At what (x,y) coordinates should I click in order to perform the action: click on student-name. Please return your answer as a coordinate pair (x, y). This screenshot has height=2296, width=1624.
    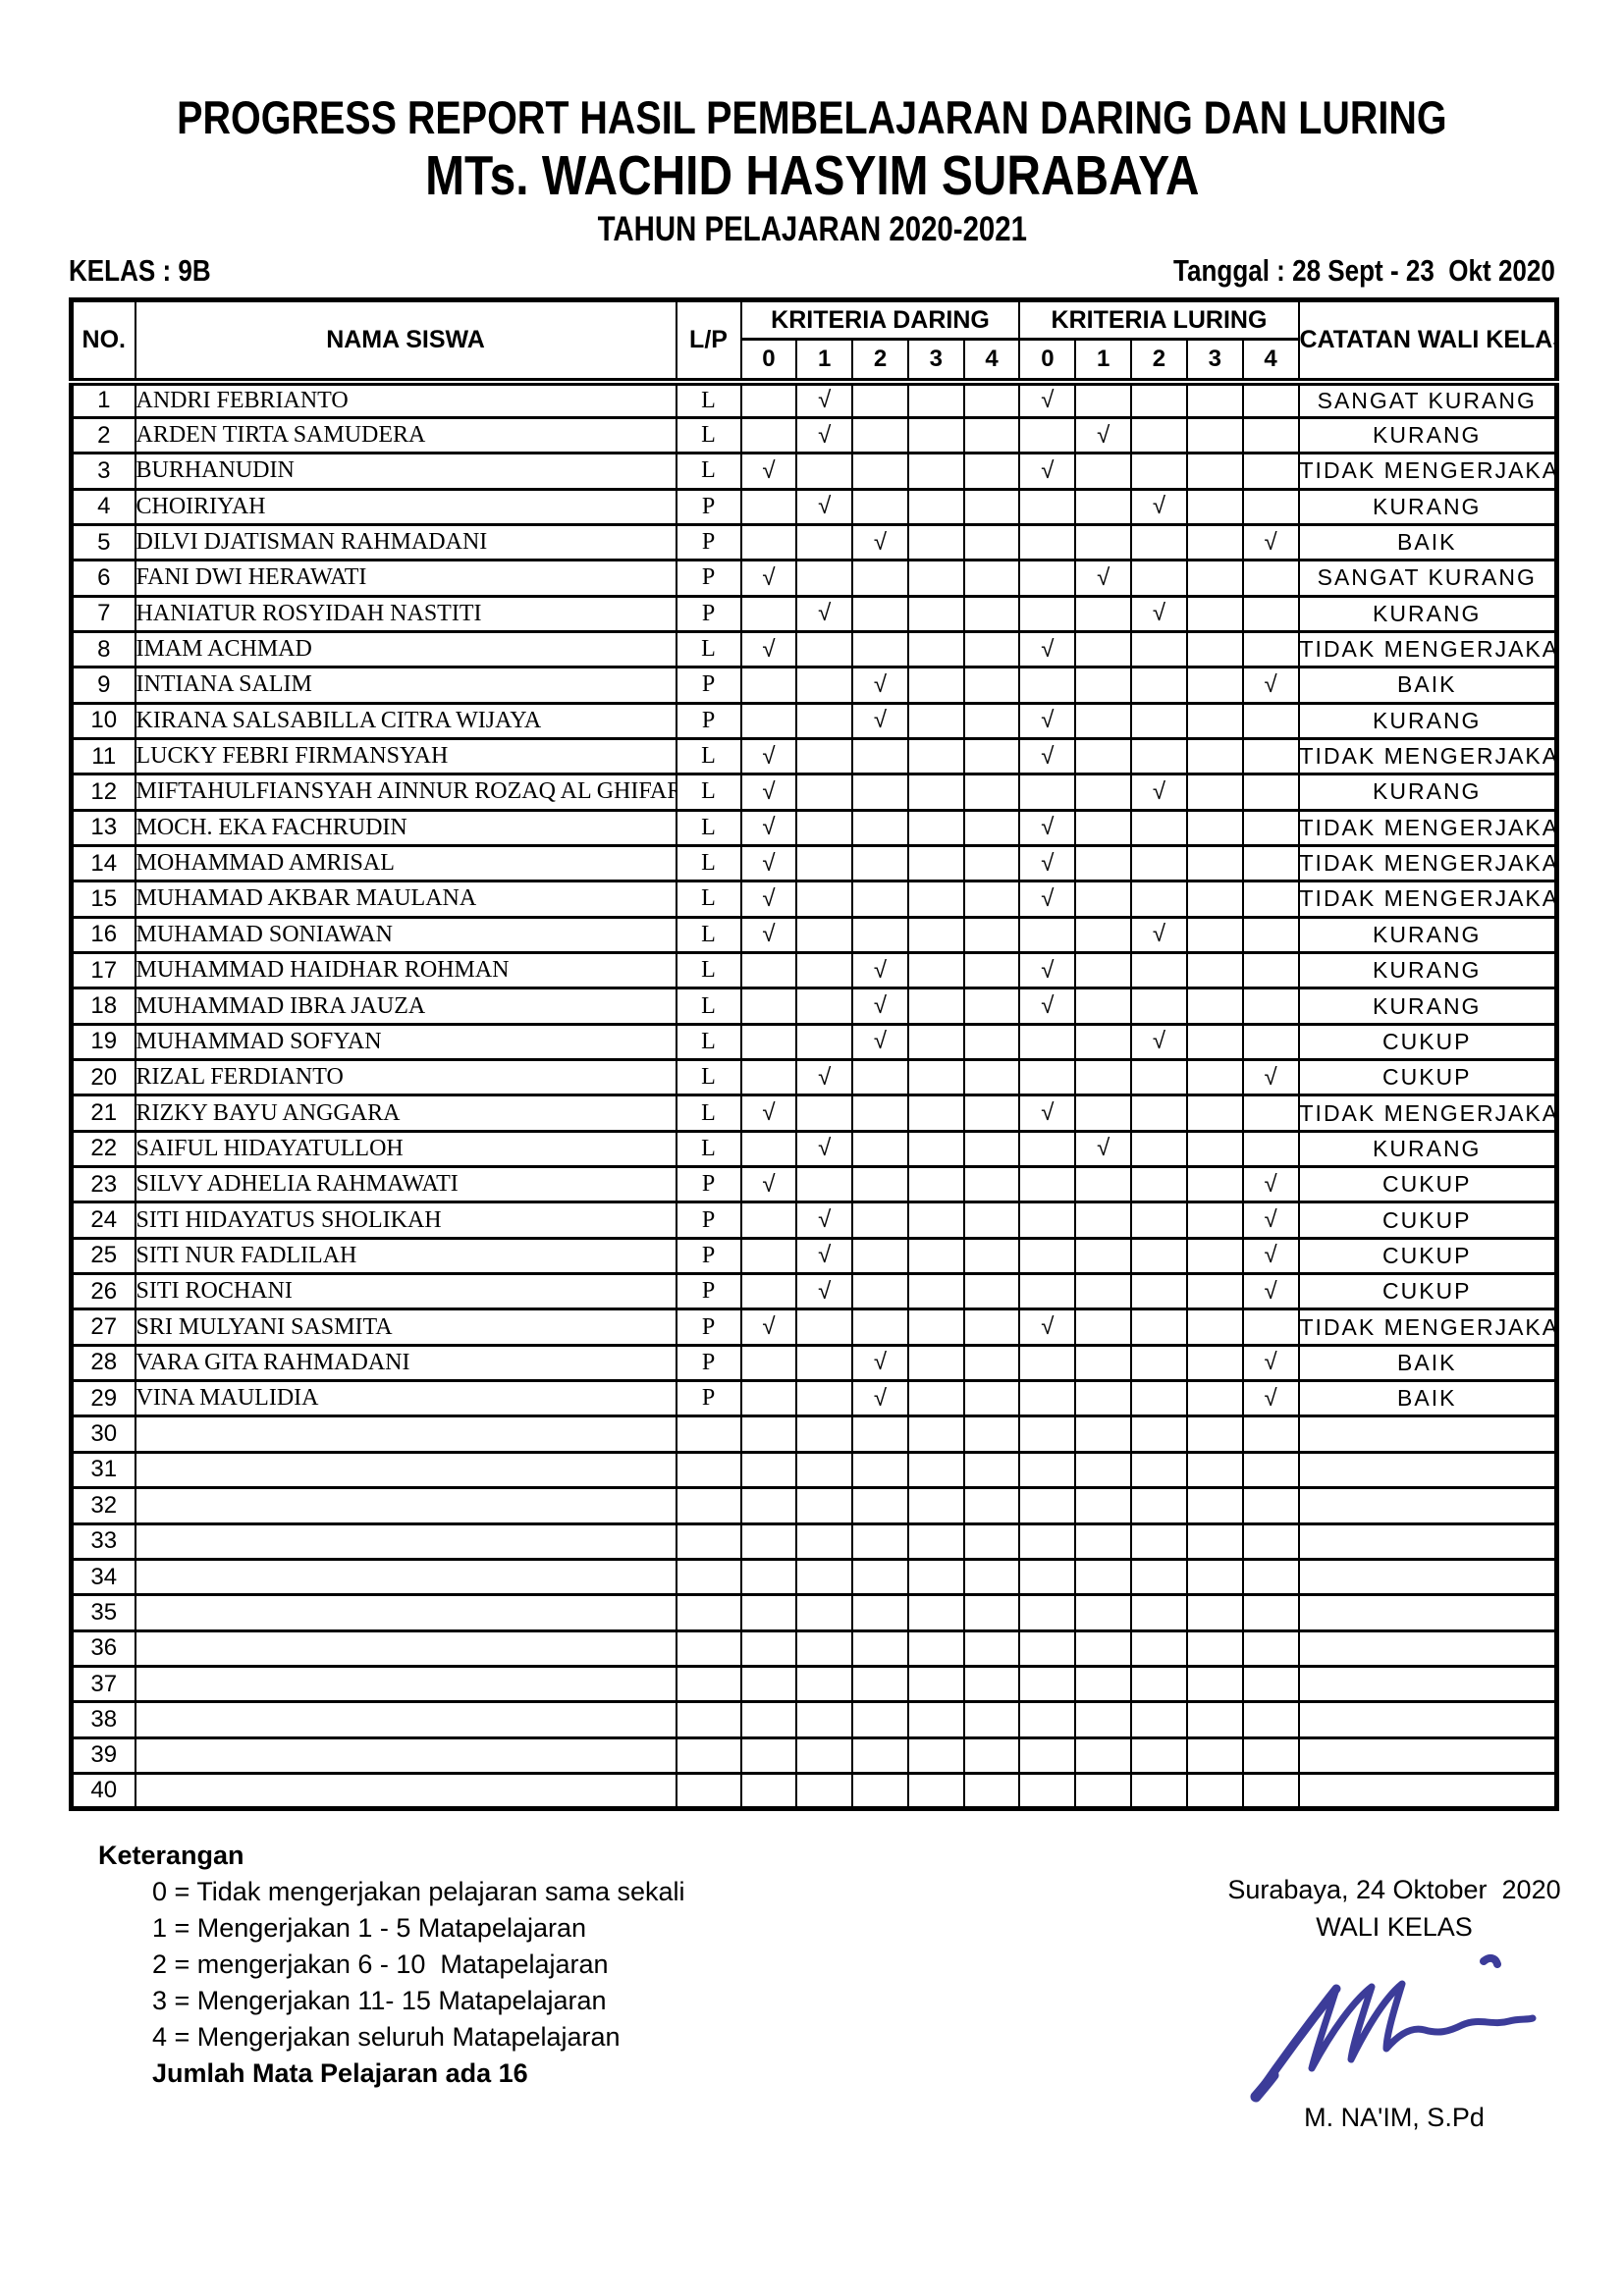
    Looking at the image, I should click on (405, 1577).